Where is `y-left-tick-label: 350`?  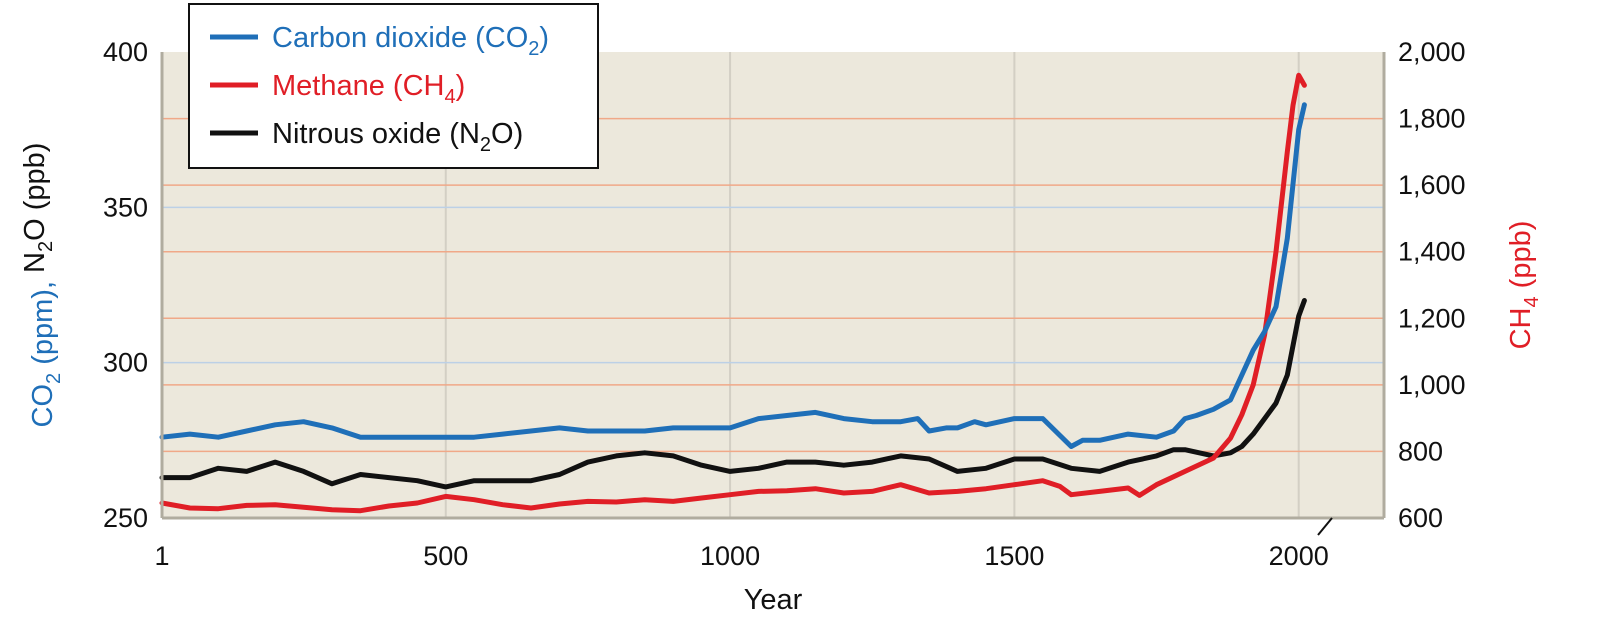 y-left-tick-label: 350 is located at coordinates (125, 207).